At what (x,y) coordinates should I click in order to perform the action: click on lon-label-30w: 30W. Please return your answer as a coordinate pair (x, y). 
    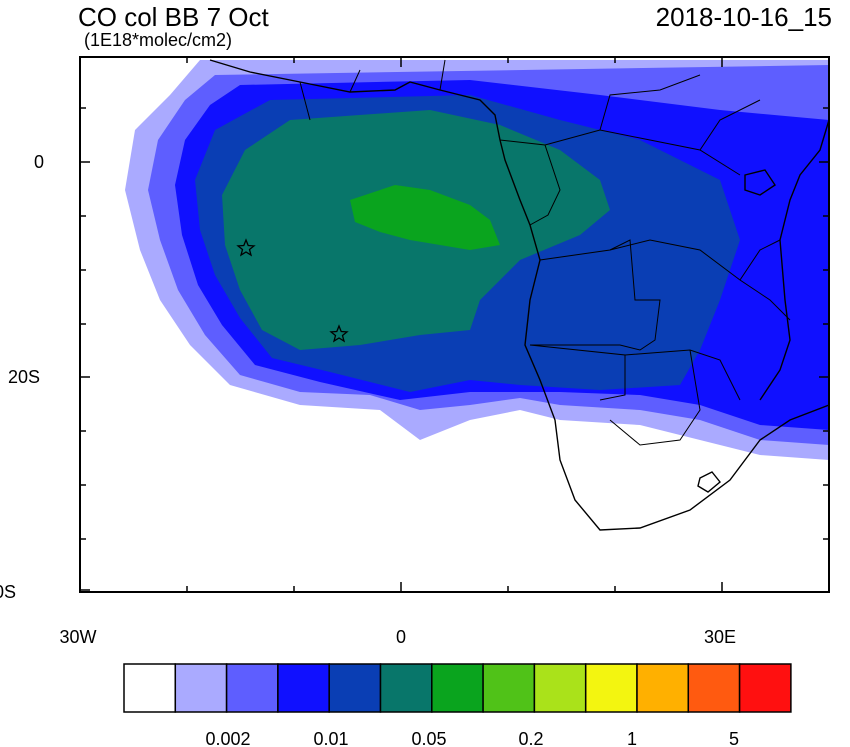
    Looking at the image, I should click on (77, 637).